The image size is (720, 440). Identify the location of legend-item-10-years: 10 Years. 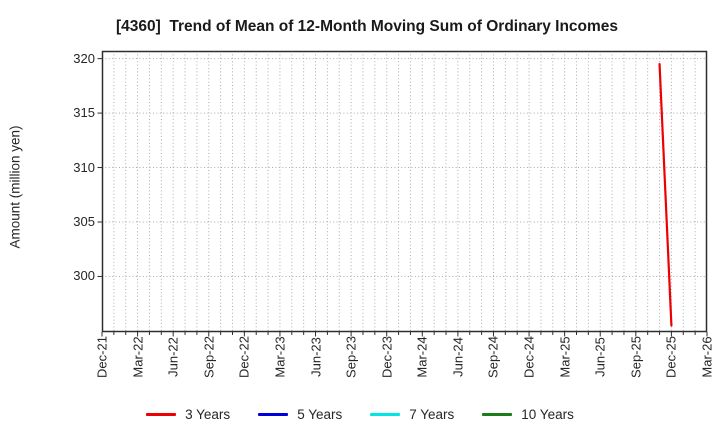
(528, 414).